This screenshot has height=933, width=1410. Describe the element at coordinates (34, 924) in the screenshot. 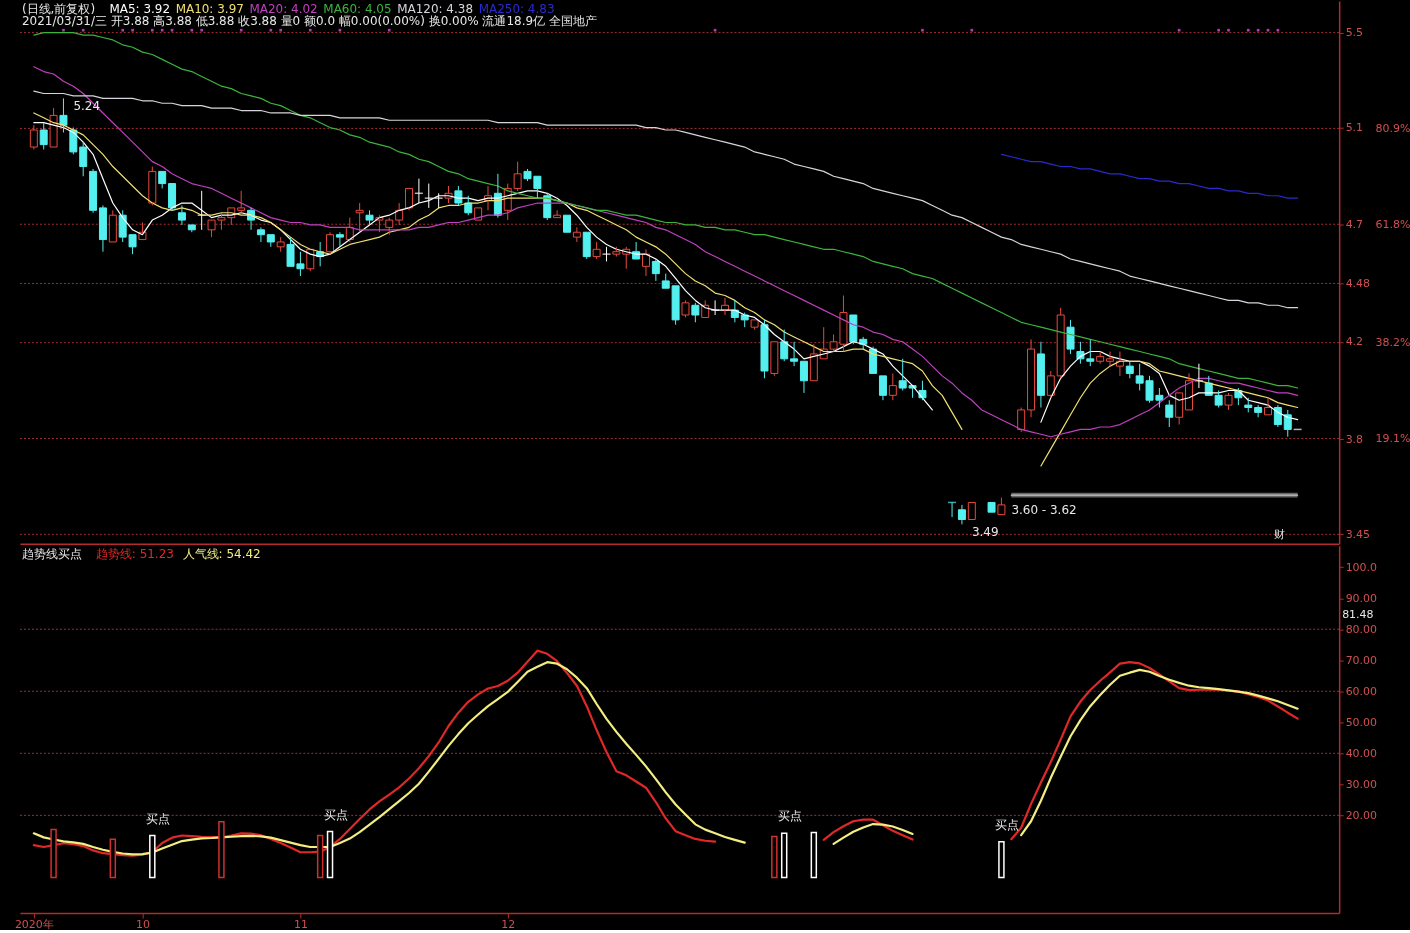

I see `x-tick-label: 2020年` at that location.